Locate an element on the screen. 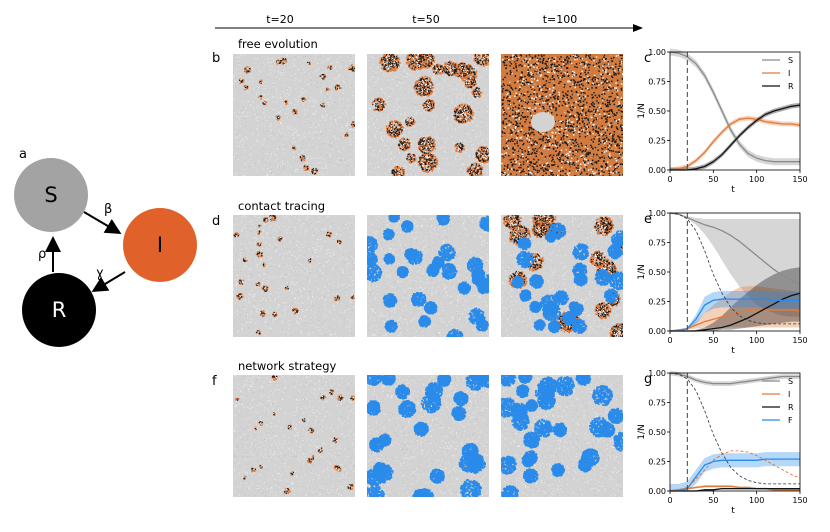  panel-letter-f: f is located at coordinates (214, 381).